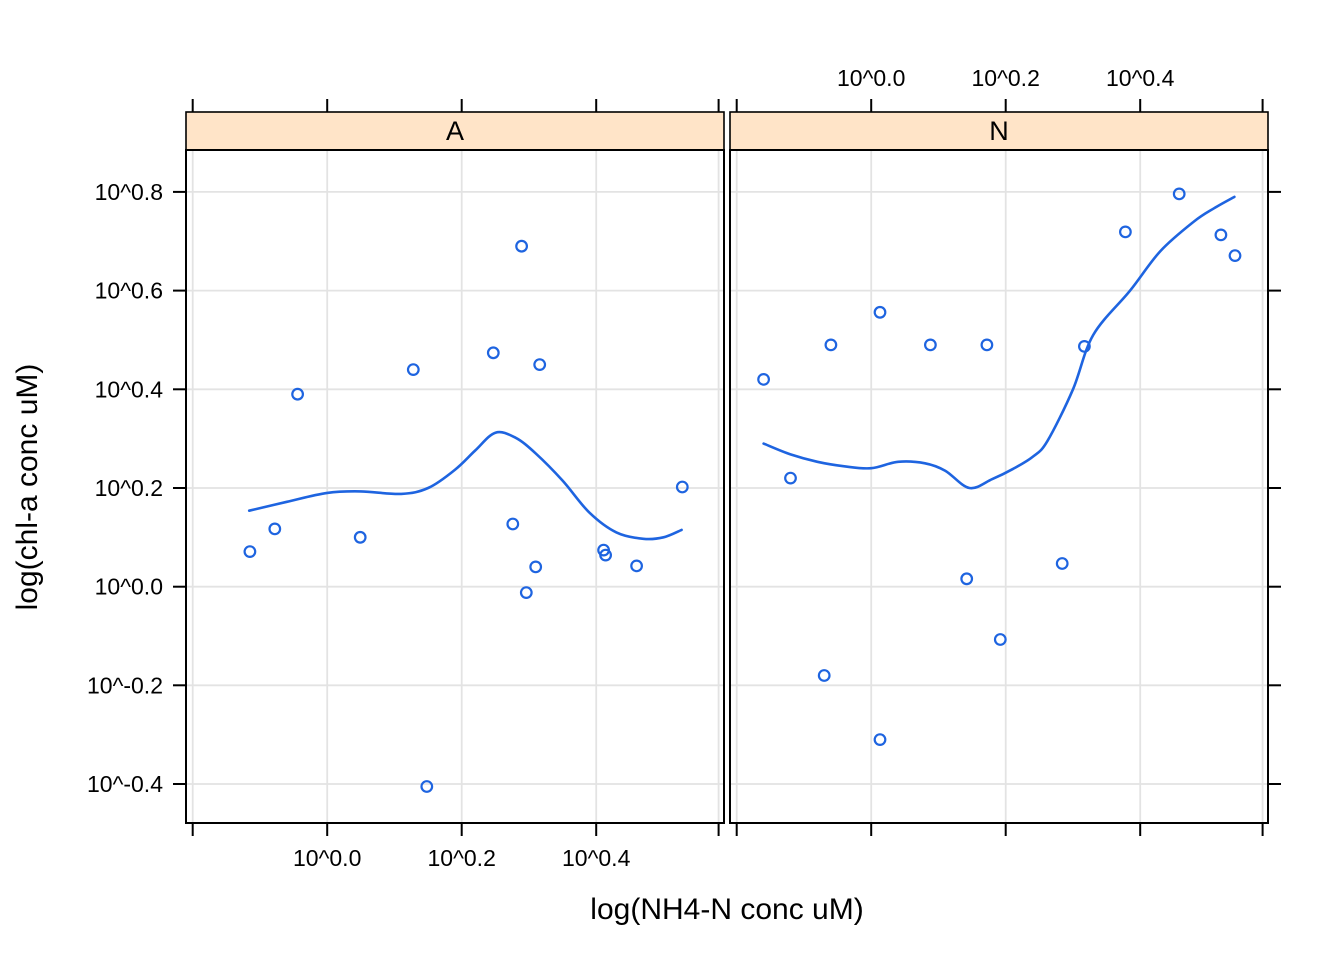 This screenshot has width=1344, height=960. I want to click on strip-n, so click(999, 131).